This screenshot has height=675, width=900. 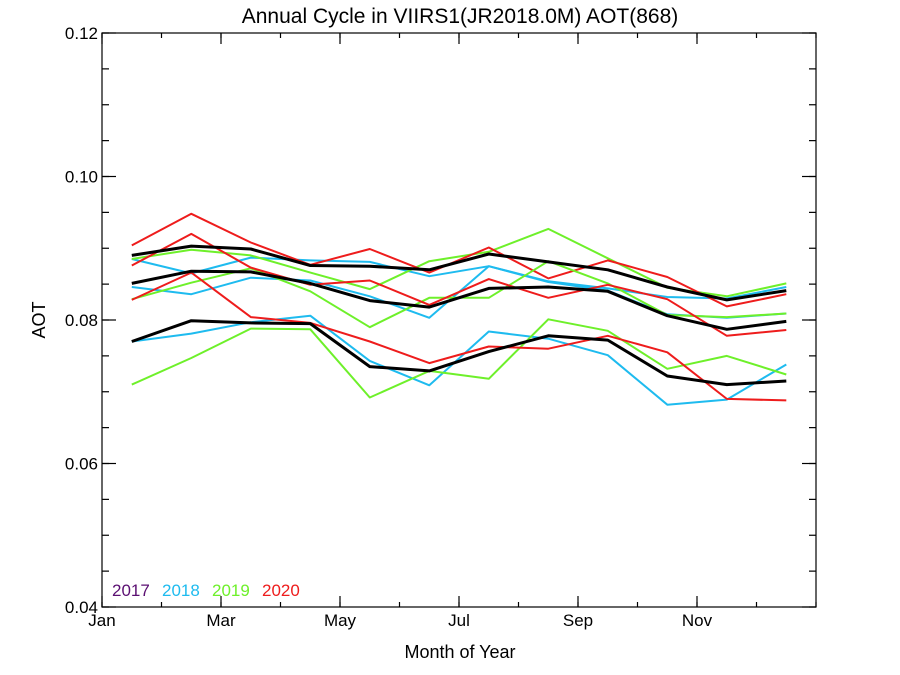 I want to click on x-tick-label: Sep, so click(x=578, y=620).